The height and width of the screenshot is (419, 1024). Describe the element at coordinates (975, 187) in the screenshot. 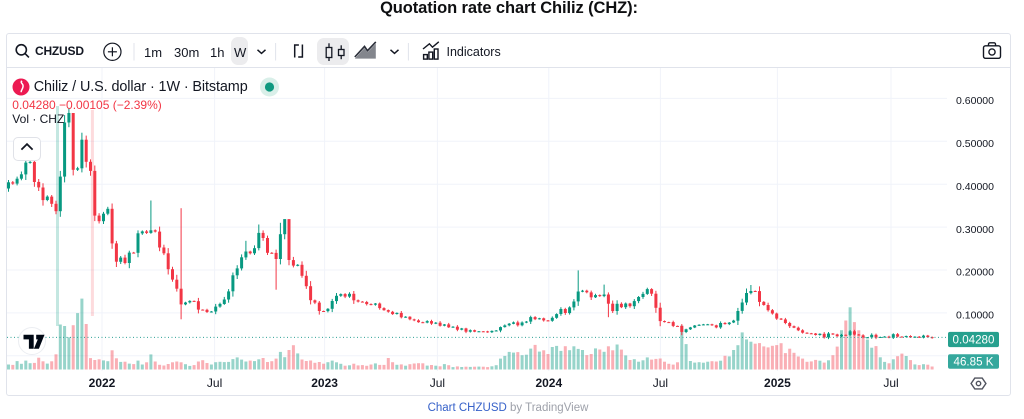

I see `svg-text: 0.40000` at that location.